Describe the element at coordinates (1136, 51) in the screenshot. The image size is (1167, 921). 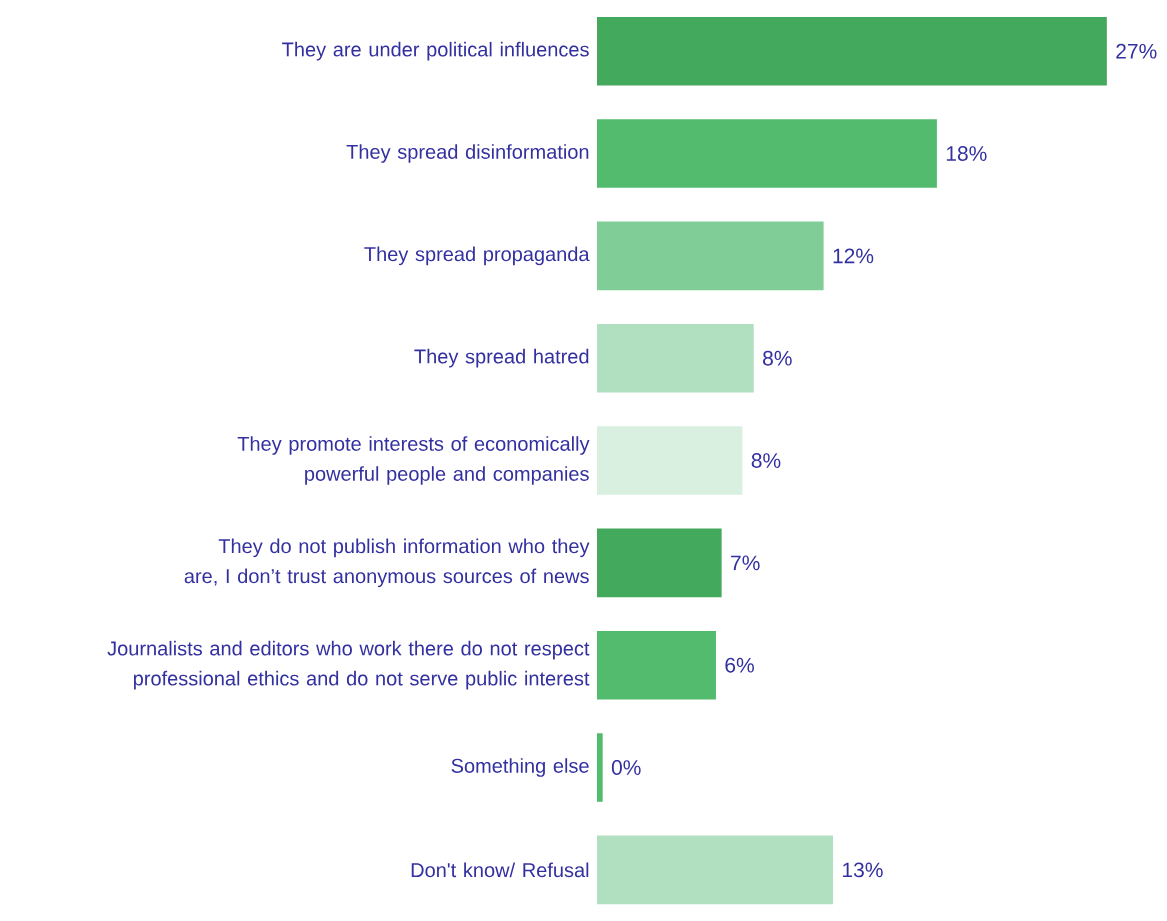
I see `data-label: 27%` at that location.